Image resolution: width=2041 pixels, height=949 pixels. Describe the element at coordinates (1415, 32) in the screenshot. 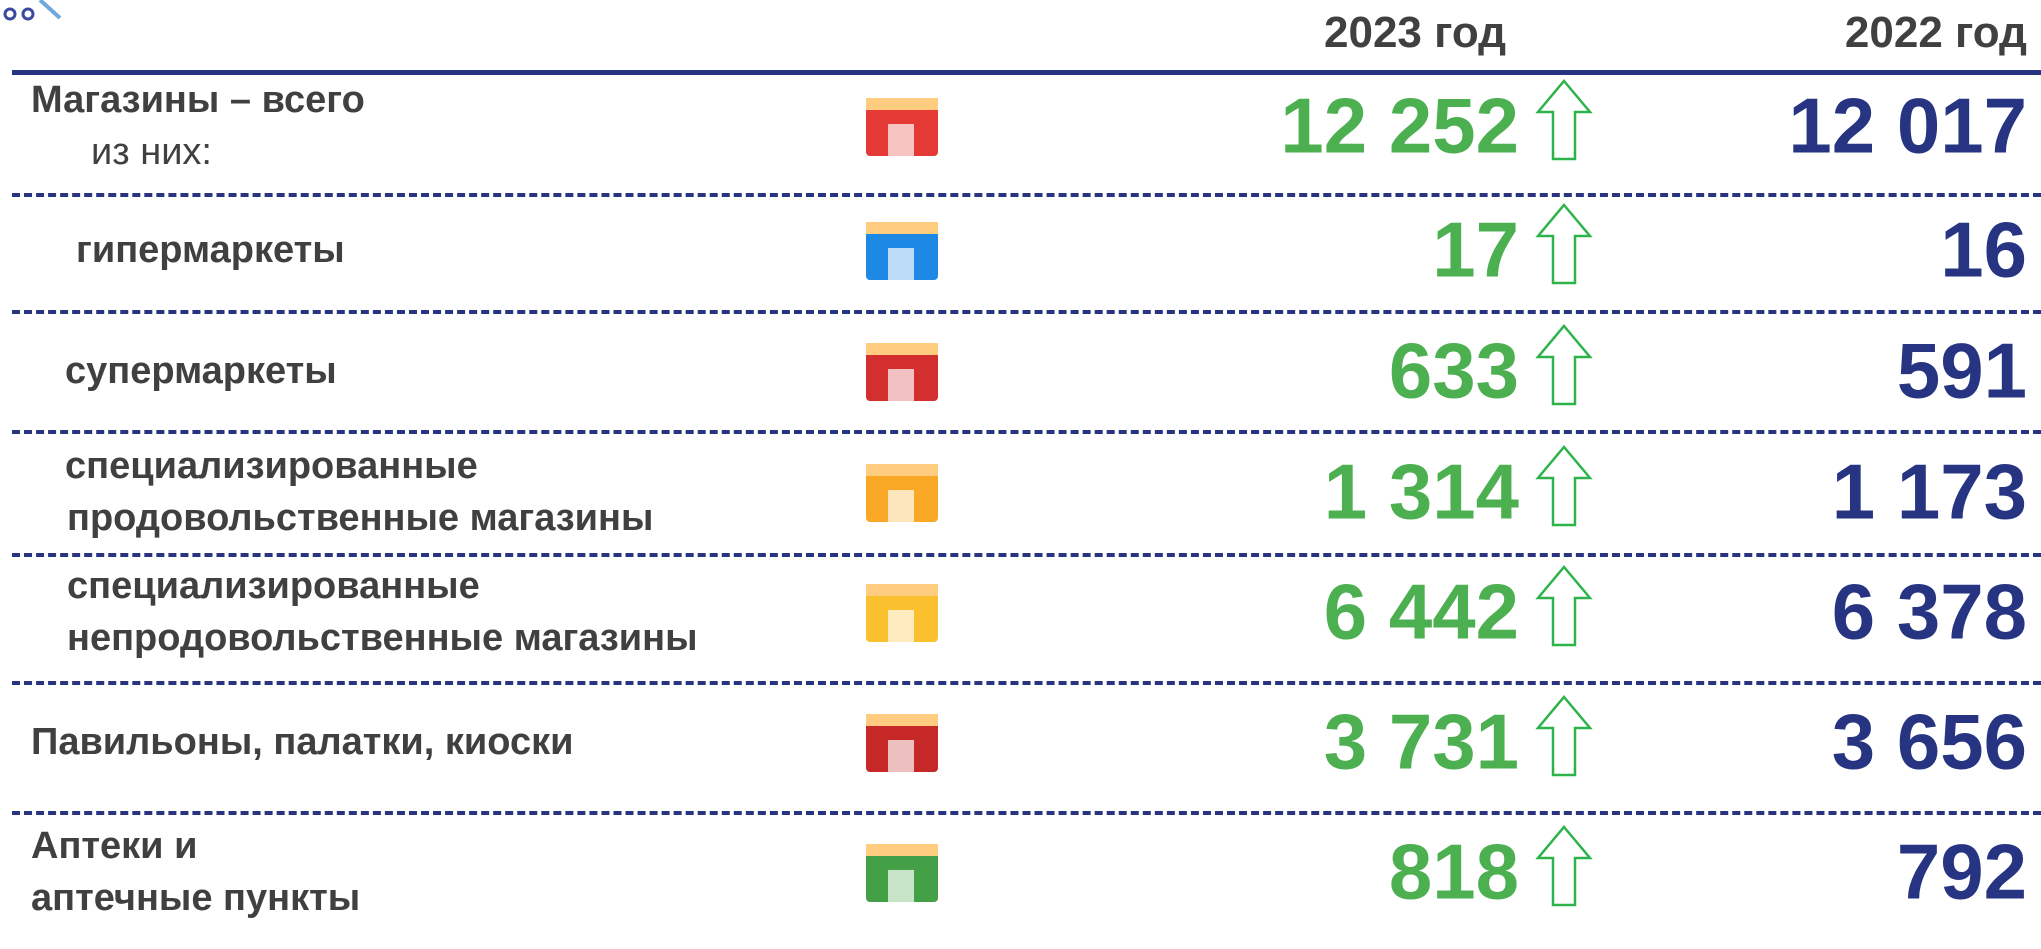

I see `column-header: 2023 год` at that location.